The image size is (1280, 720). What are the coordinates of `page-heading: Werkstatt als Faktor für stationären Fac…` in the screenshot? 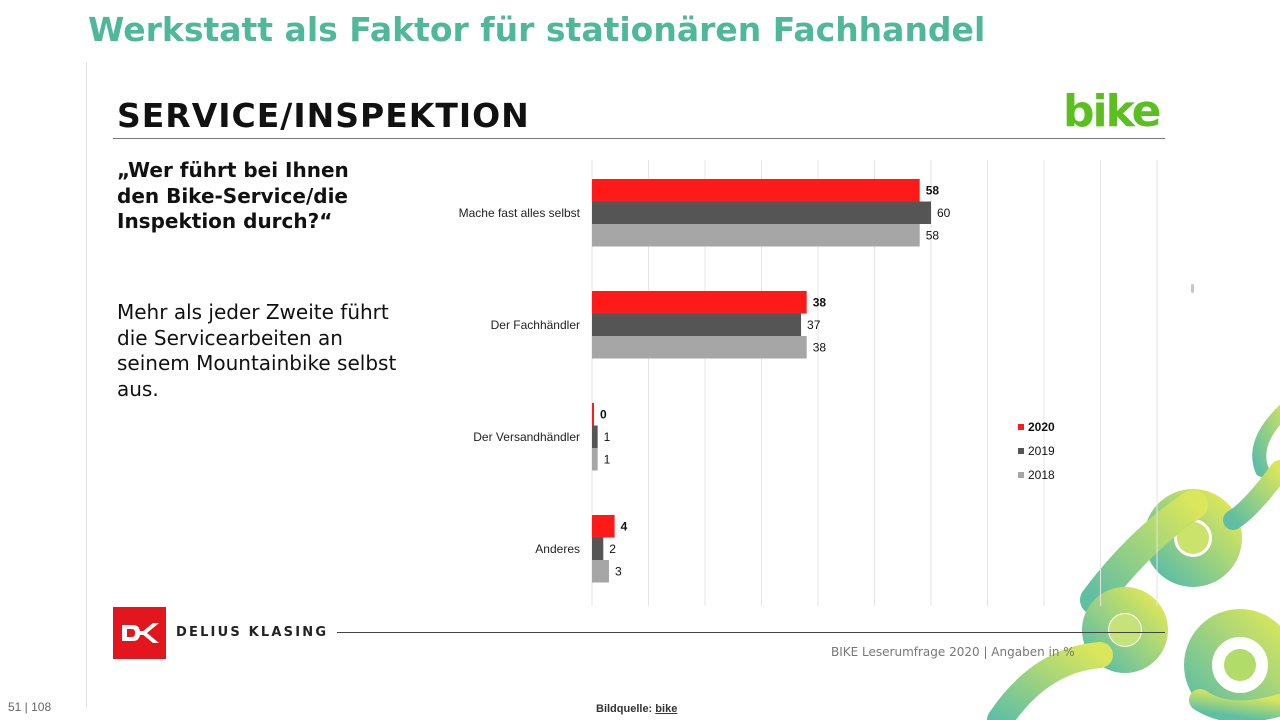 It's located at (537, 29).